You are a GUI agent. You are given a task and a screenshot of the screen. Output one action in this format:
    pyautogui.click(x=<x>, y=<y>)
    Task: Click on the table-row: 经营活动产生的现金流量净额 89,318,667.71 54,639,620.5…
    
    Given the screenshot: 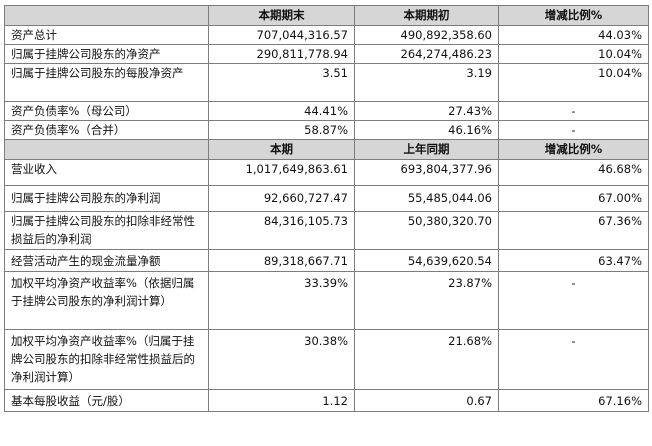 What is the action you would take?
    pyautogui.click(x=326, y=260)
    